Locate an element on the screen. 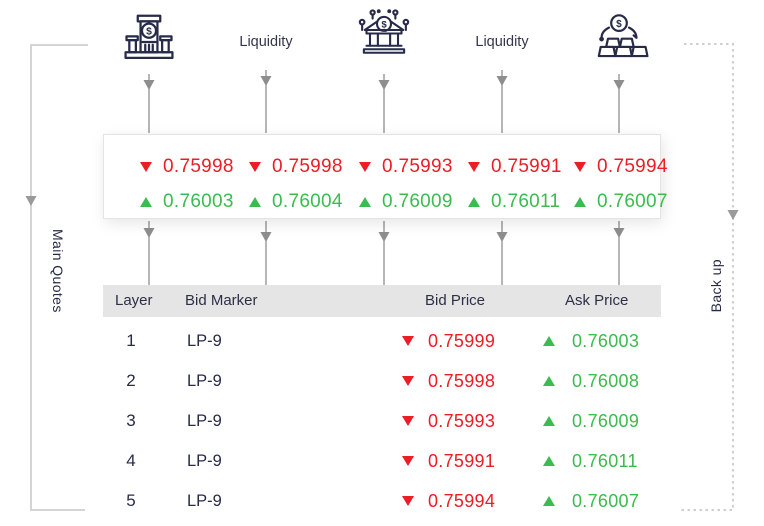 The width and height of the screenshot is (764, 526). ask-price-cell: 0.76011 is located at coordinates (590, 461).